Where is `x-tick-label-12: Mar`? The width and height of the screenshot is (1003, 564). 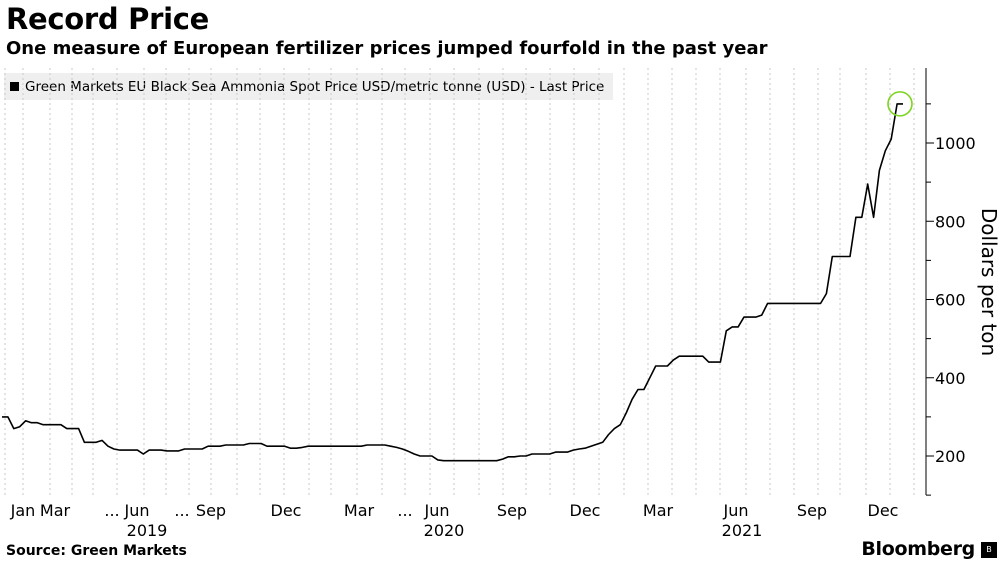
x-tick-label-12: Mar is located at coordinates (658, 510).